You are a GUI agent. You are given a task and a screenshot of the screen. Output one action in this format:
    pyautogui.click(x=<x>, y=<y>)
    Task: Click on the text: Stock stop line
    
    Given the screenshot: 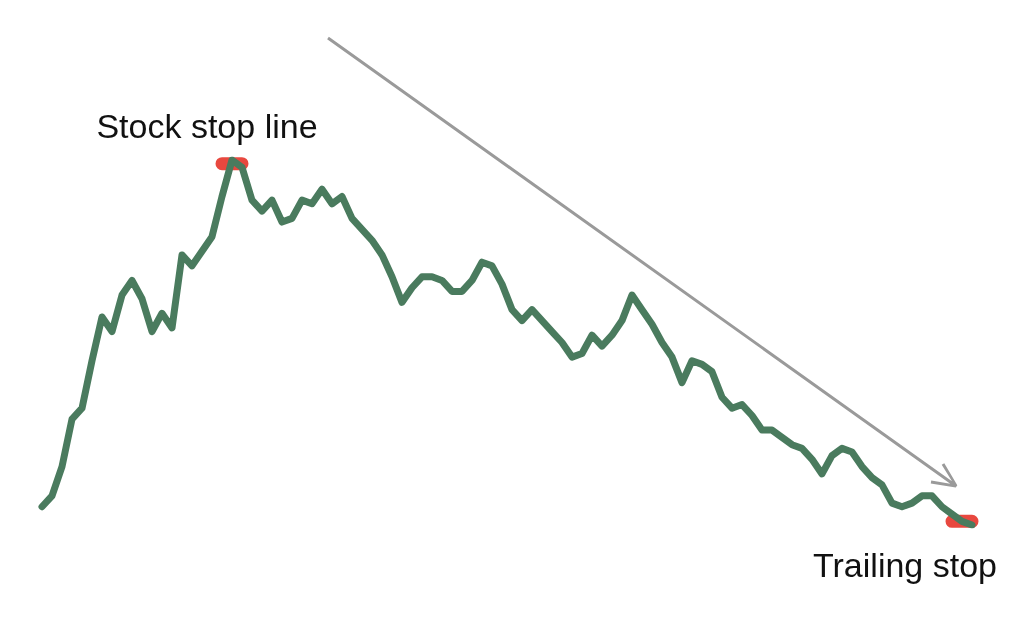 What is the action you would take?
    pyautogui.click(x=207, y=125)
    